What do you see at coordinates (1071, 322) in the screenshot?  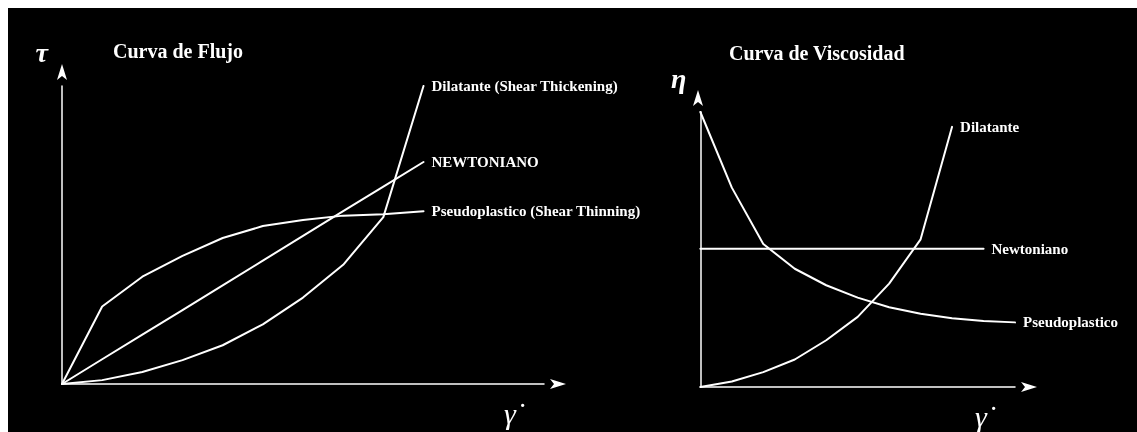 I see `series-label: Pseudoplastico` at bounding box center [1071, 322].